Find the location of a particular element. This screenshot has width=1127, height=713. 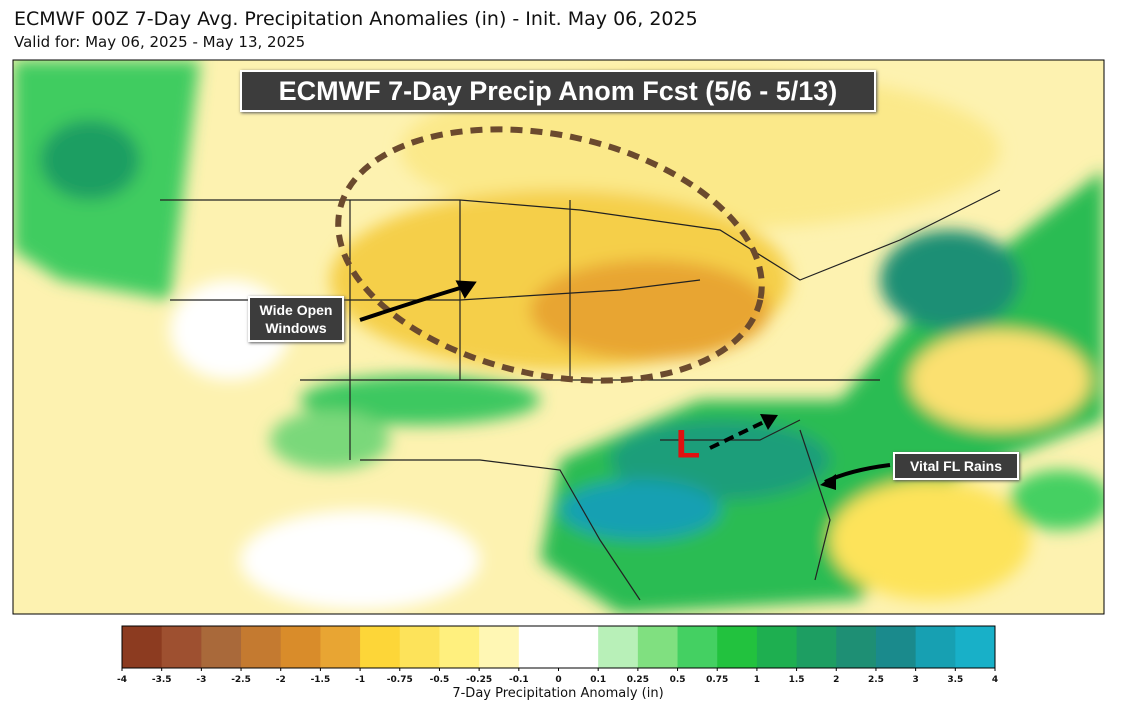

colorbar-tick-label: 3 is located at coordinates (916, 680).